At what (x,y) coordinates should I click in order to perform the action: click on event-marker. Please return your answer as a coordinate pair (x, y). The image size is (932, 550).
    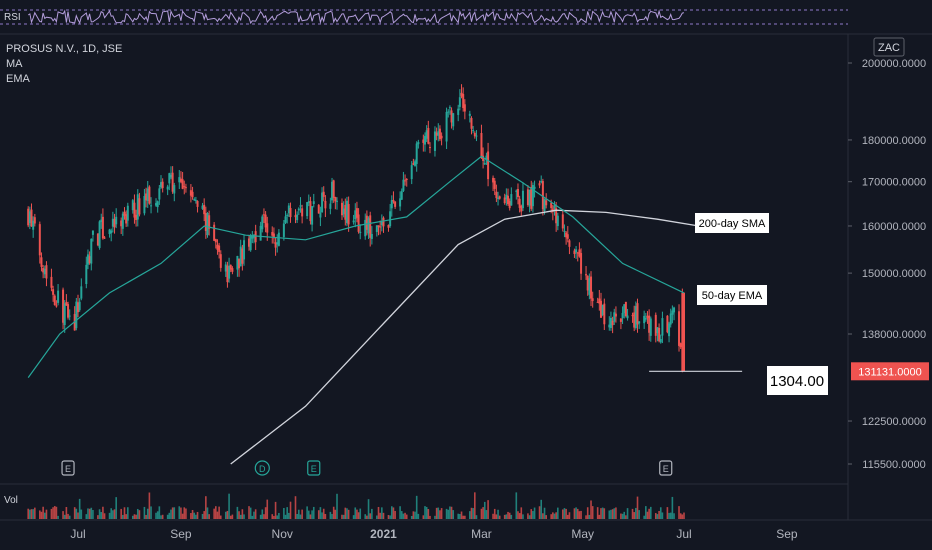
    Looking at the image, I should click on (262, 468).